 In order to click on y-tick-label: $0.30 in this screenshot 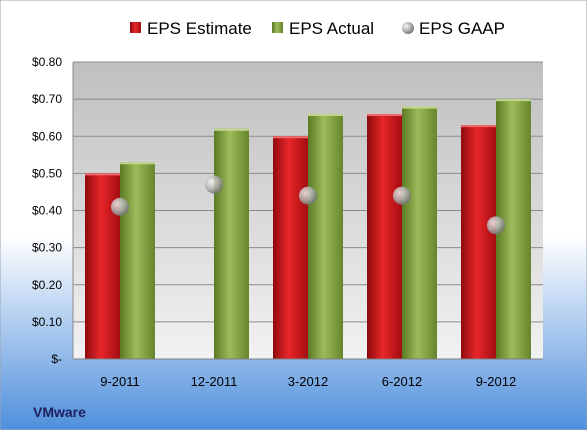, I will do `click(47, 248)`.